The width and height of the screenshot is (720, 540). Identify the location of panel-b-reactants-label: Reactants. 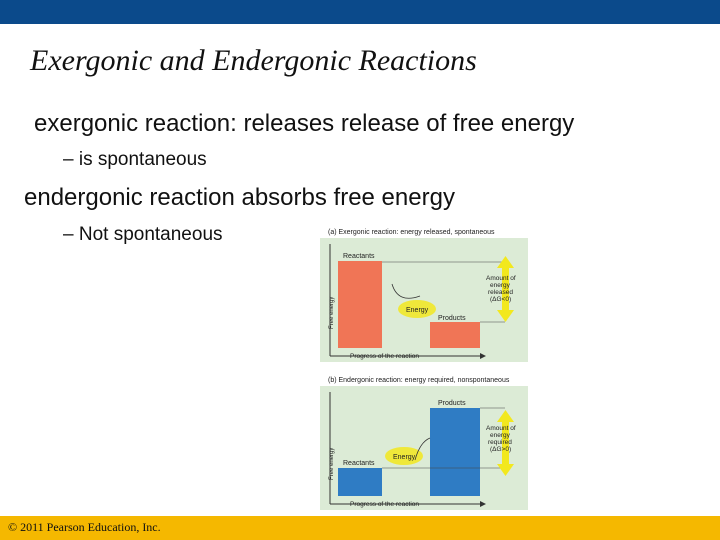
(359, 463).